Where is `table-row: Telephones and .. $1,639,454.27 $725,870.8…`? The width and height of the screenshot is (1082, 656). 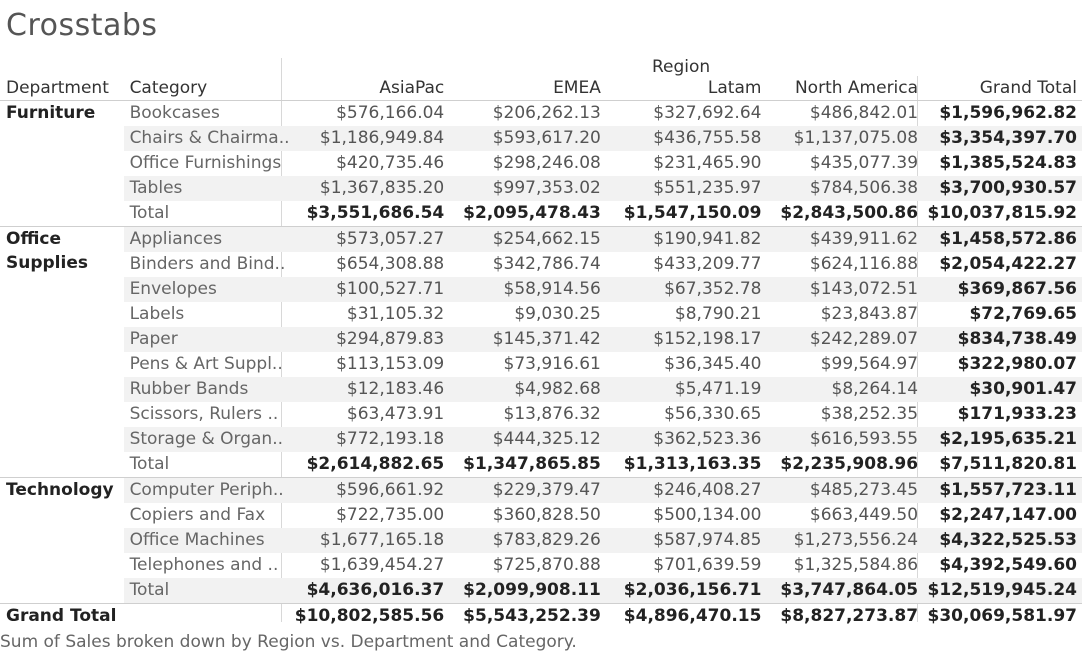 table-row: Telephones and .. $1,639,454.27 $725,870.8… is located at coordinates (541, 565).